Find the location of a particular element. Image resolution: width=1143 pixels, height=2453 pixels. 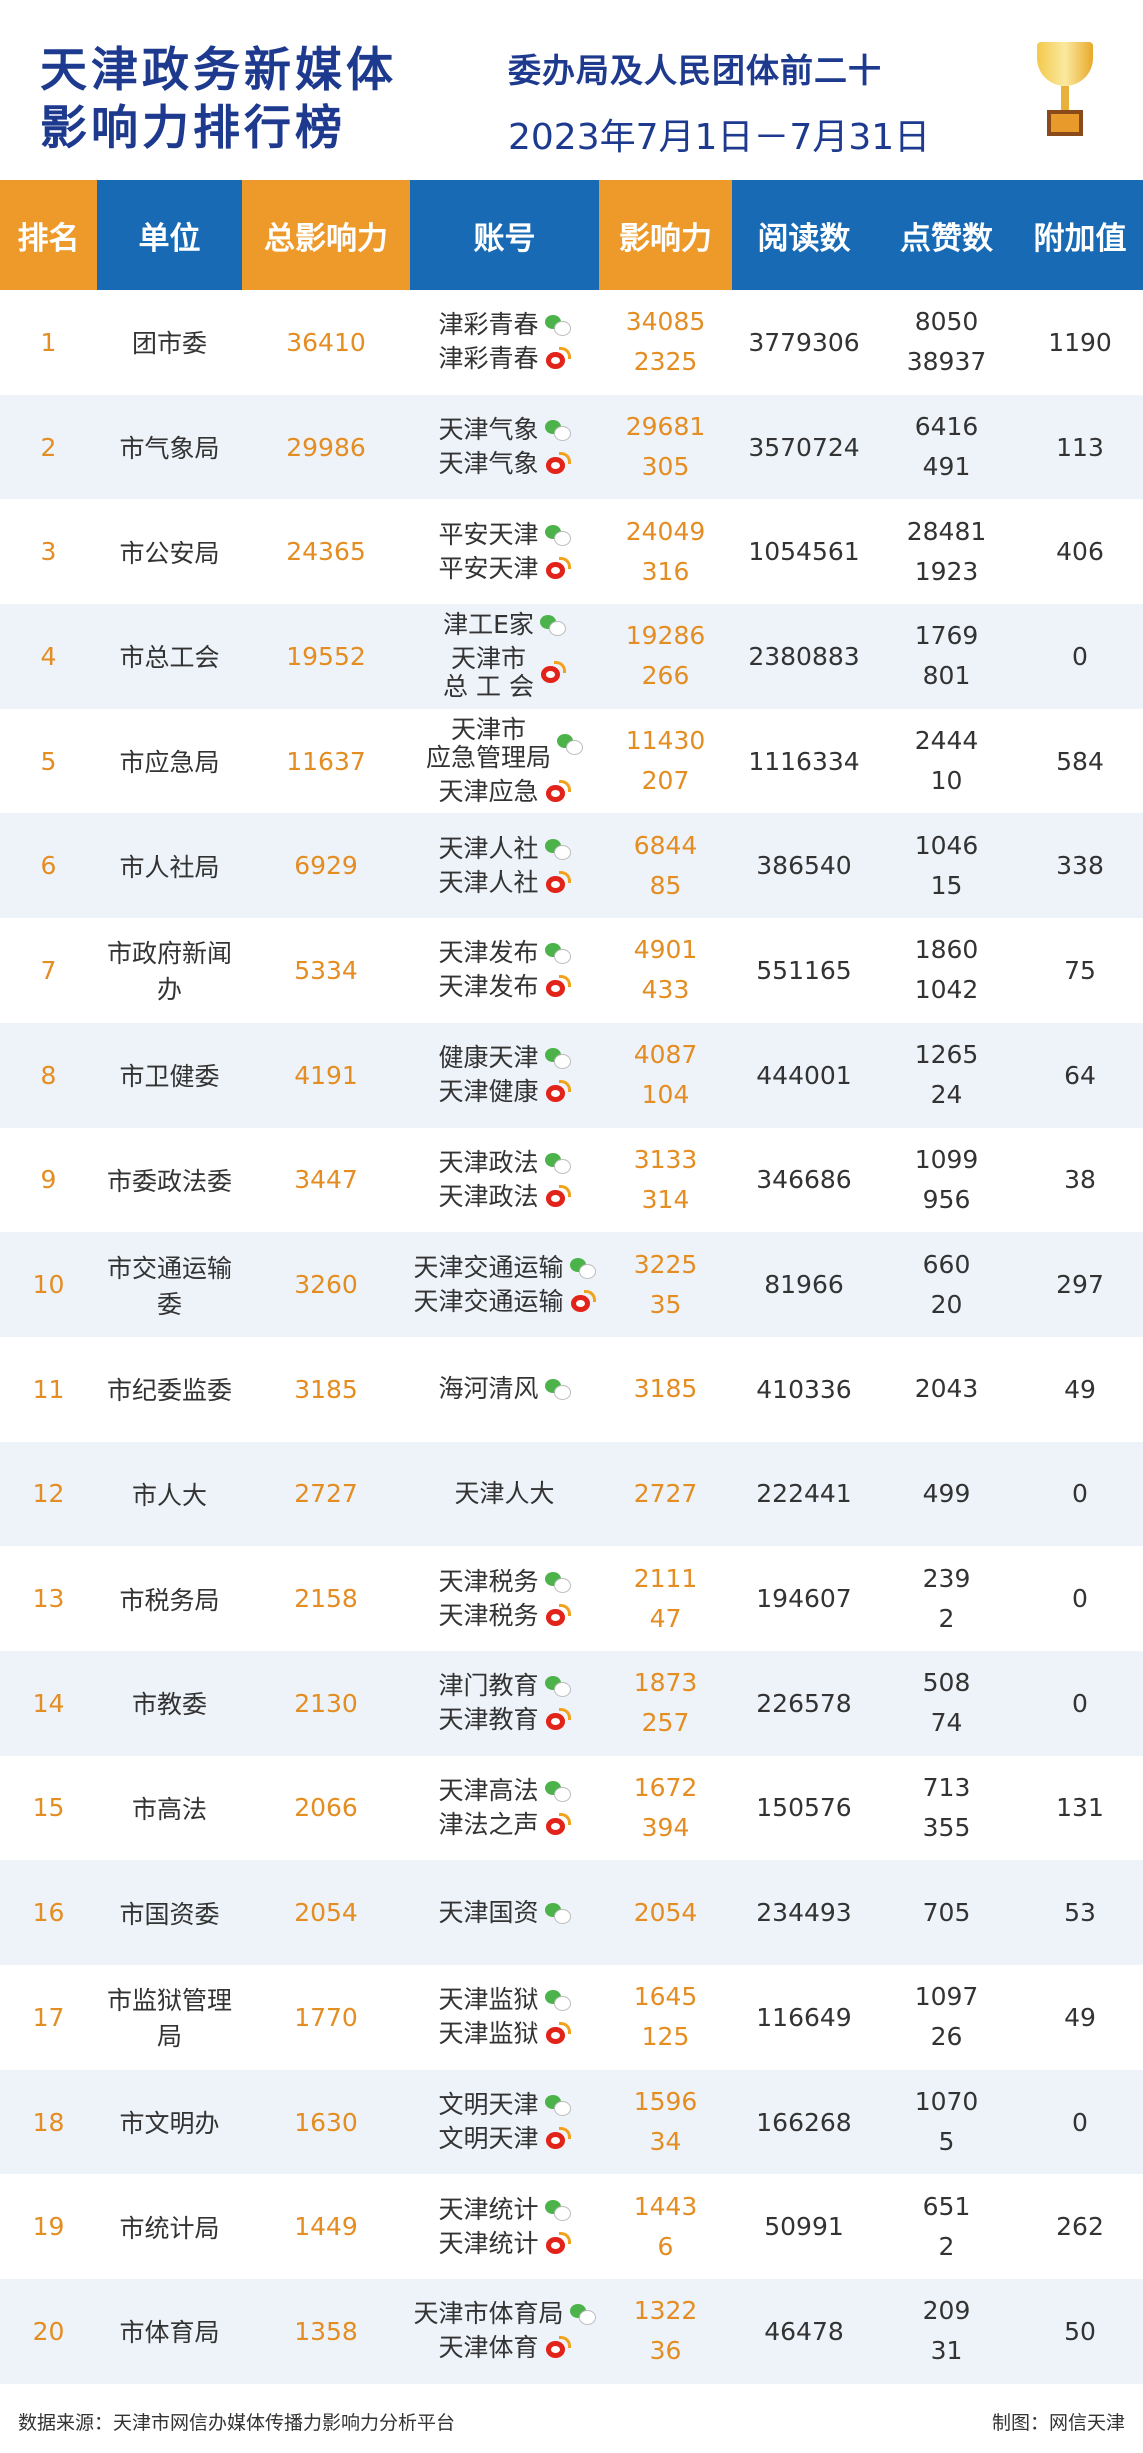

account-name: 天津应急 is located at coordinates (504, 792).